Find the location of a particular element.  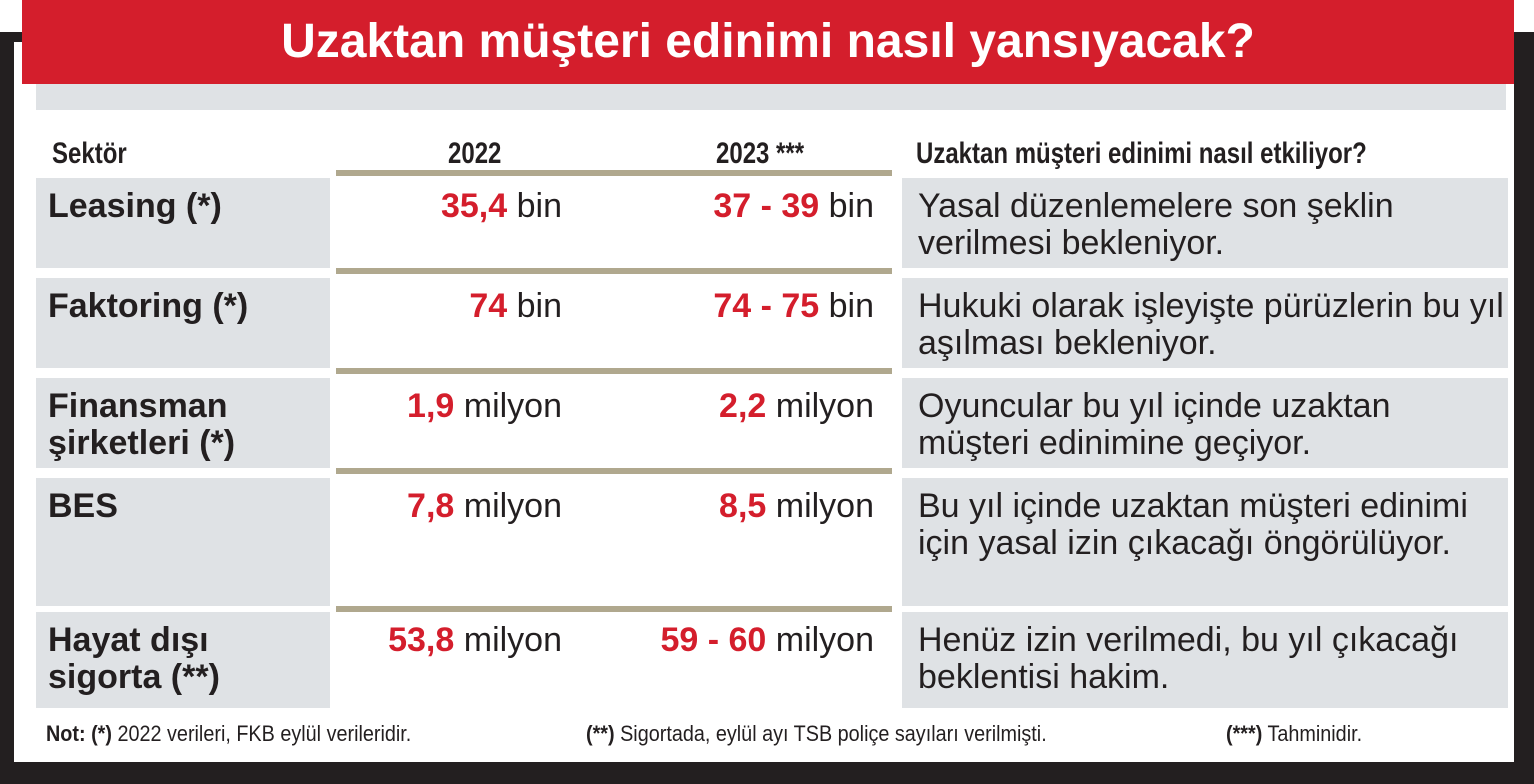

value-2023-number: 37 - 39 is located at coordinates (766, 206).